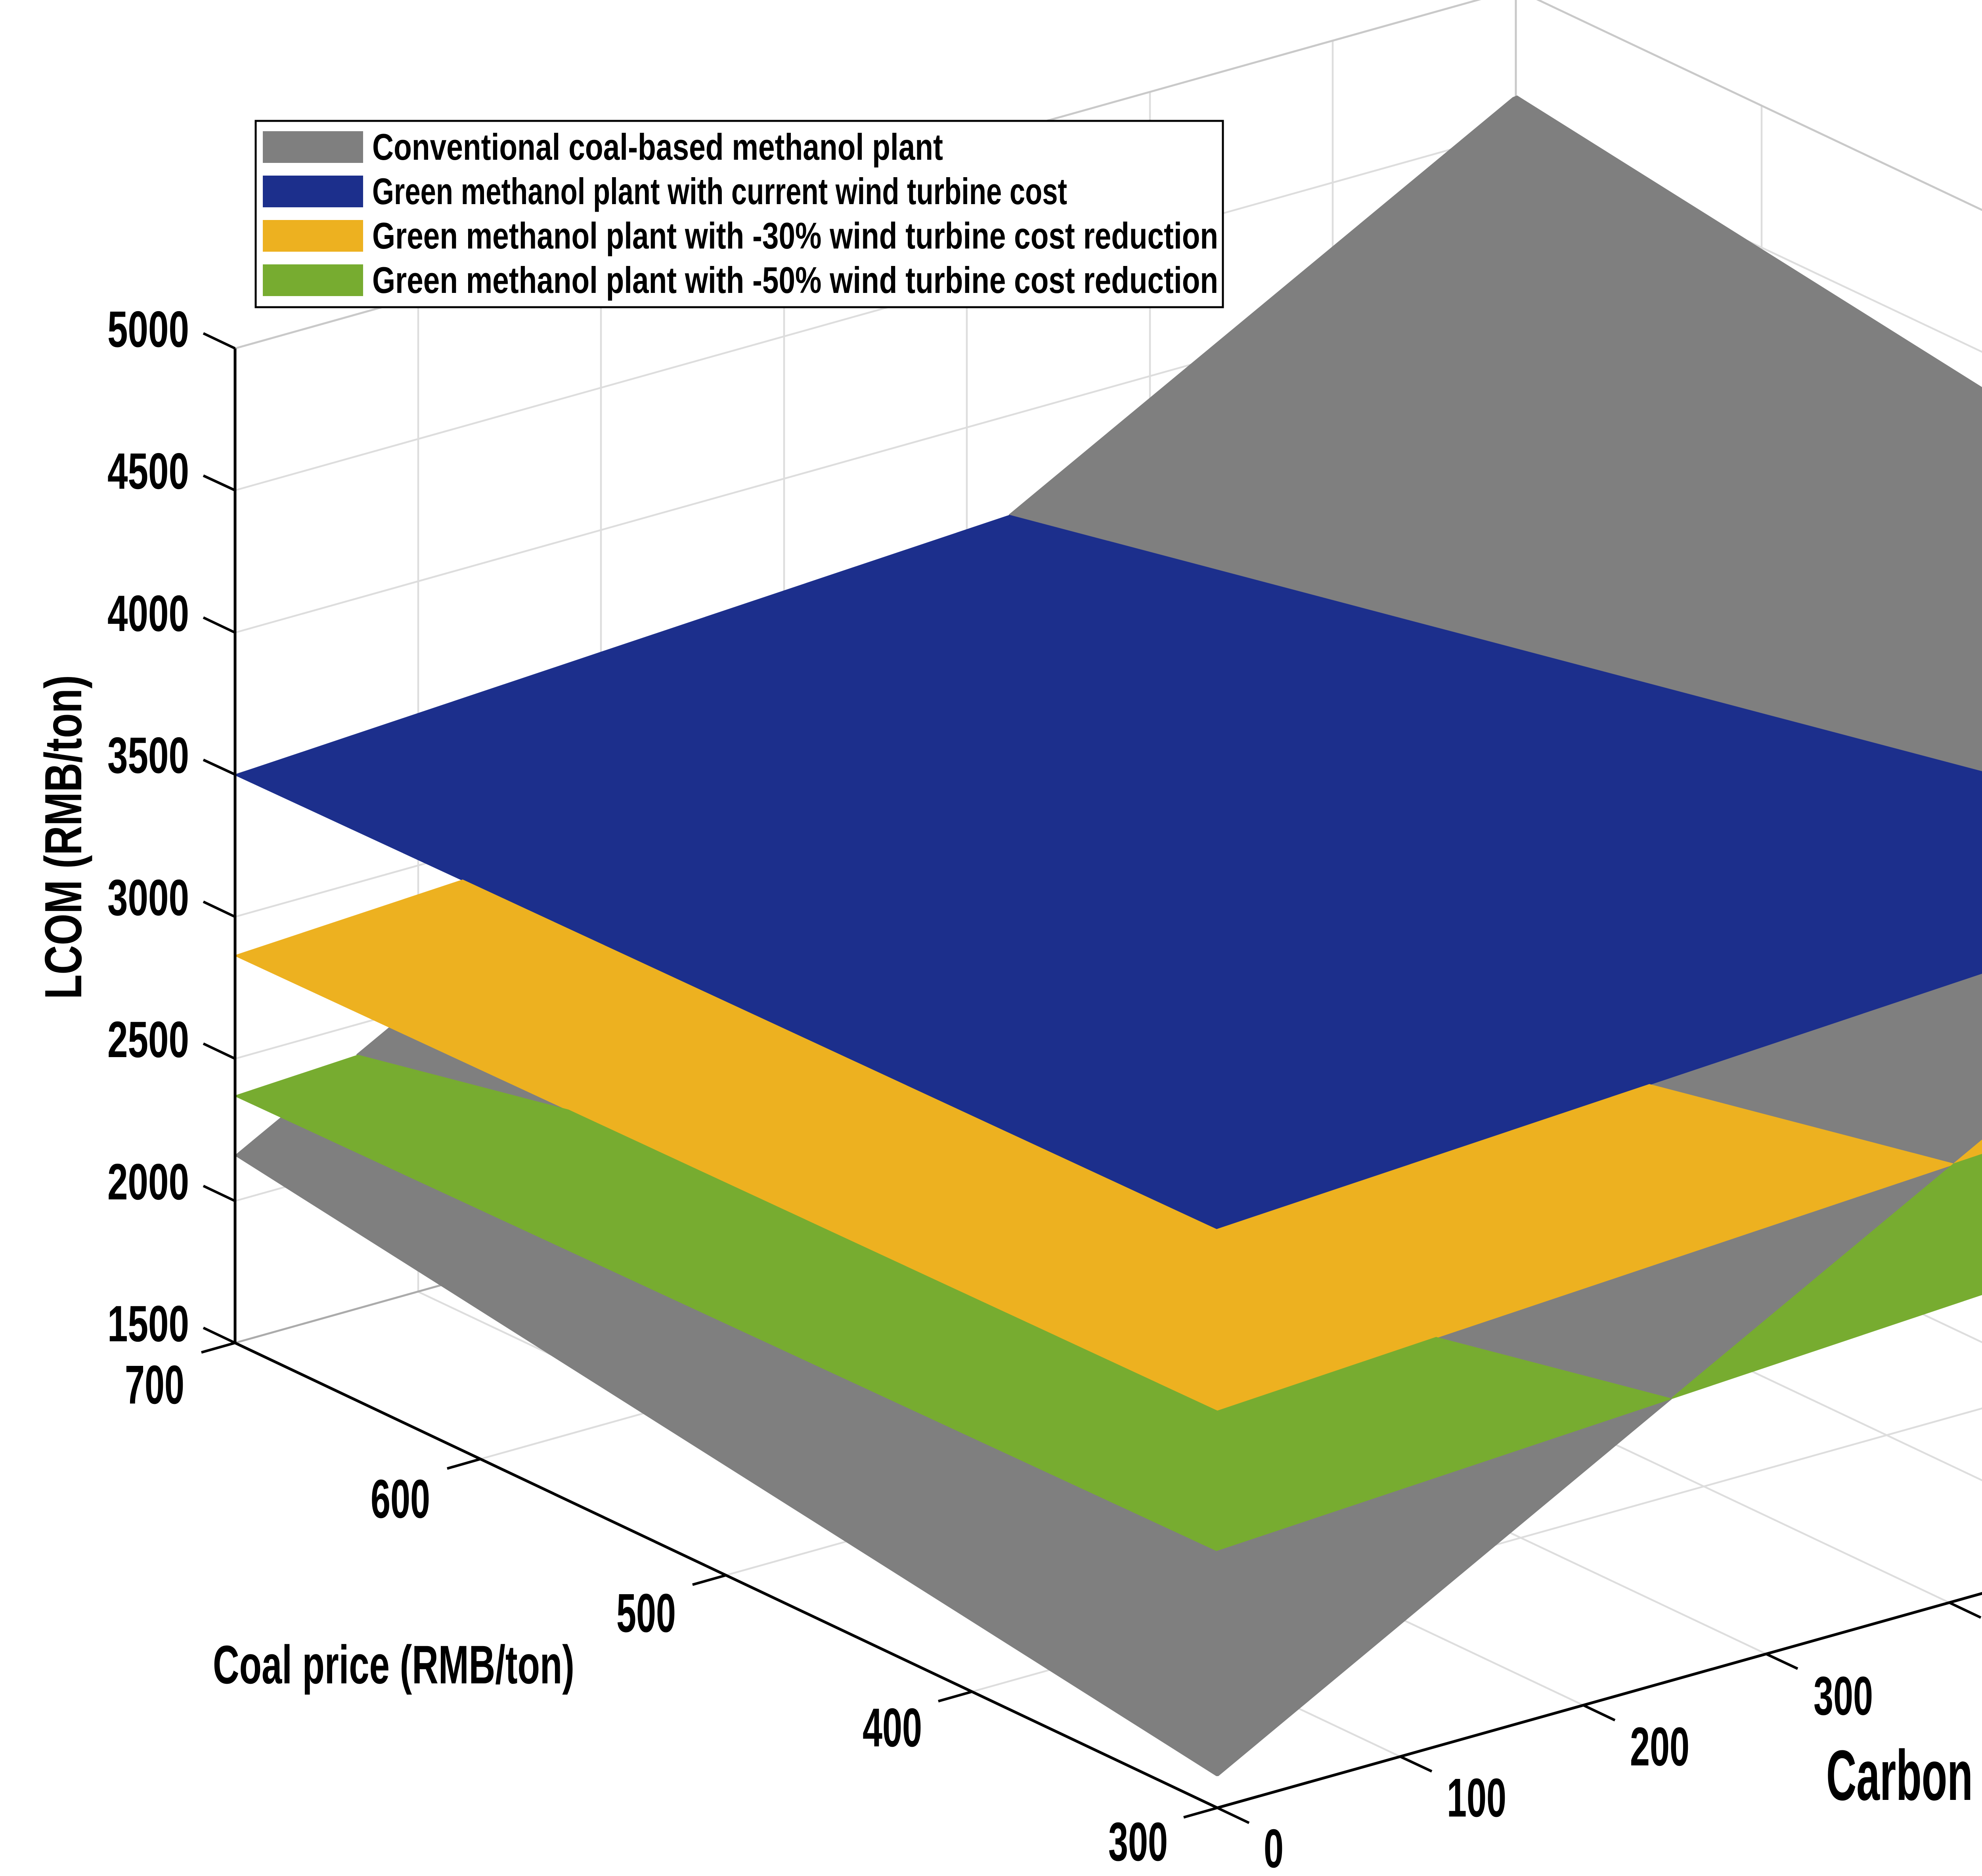 The height and width of the screenshot is (1876, 1982). What do you see at coordinates (148, 1323) in the screenshot?
I see `svg-text: 1500` at bounding box center [148, 1323].